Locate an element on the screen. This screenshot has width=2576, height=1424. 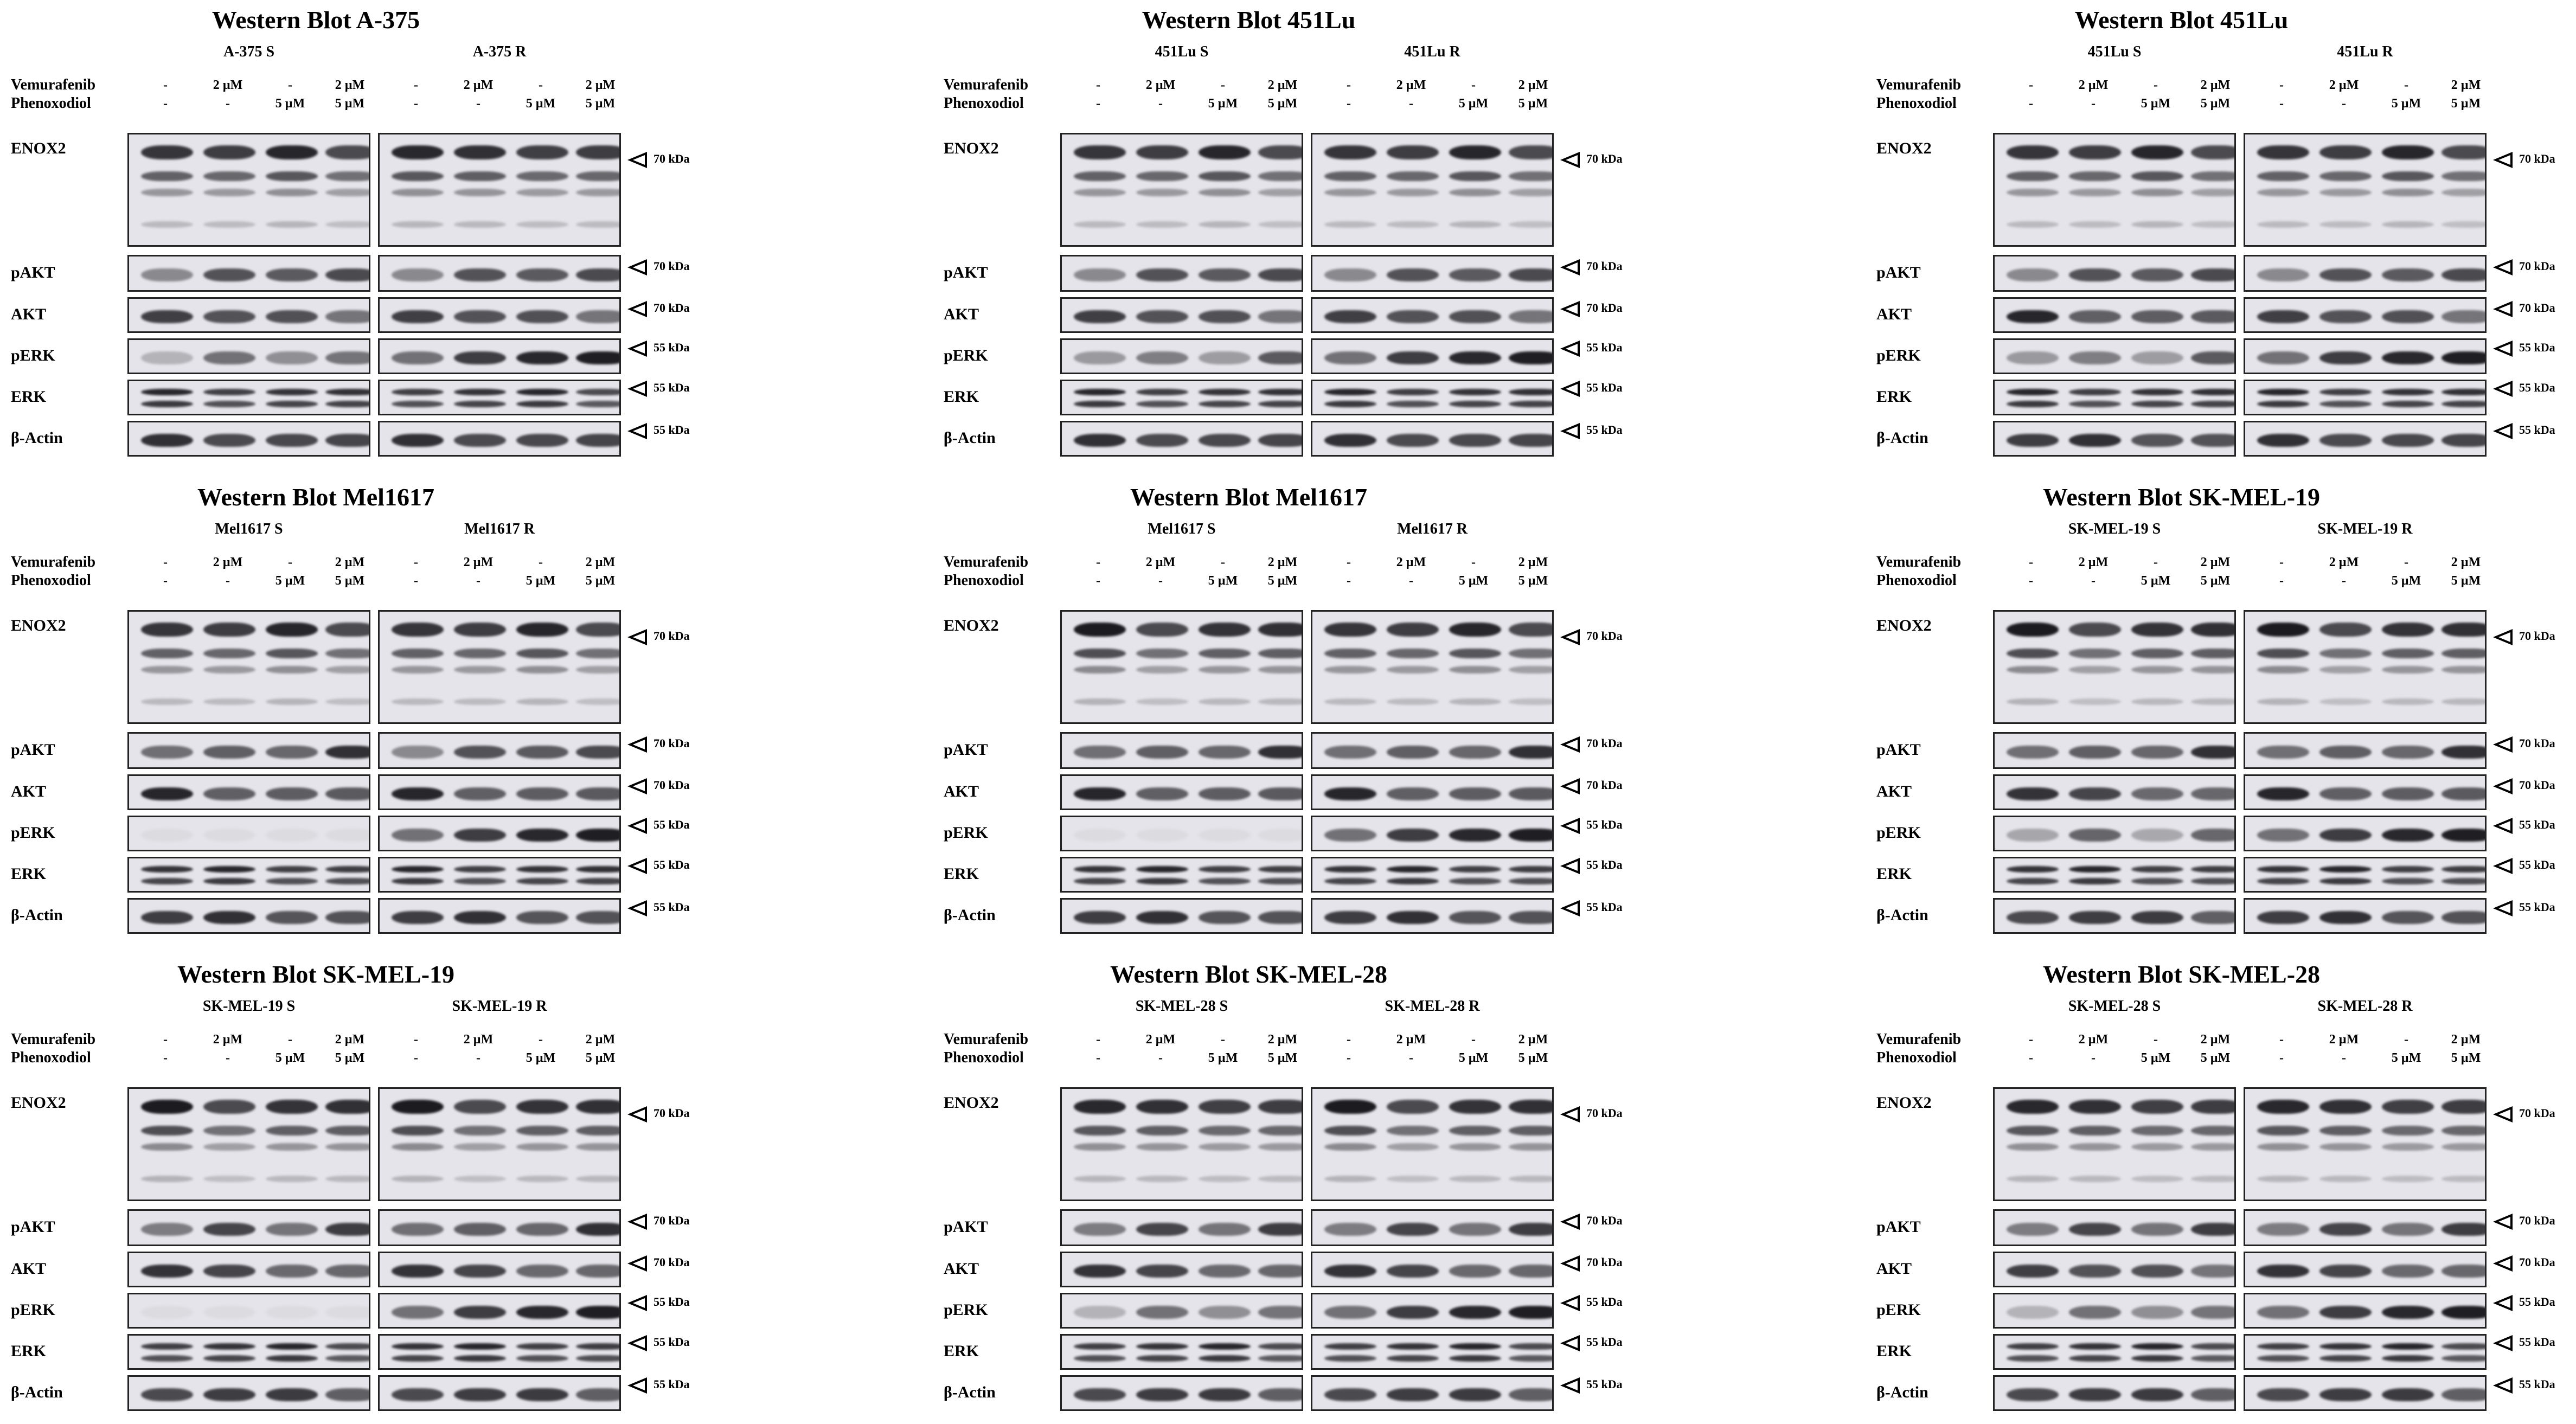
panel-title: Western Blot SK-MEL-19 is located at coordinates (316, 974).